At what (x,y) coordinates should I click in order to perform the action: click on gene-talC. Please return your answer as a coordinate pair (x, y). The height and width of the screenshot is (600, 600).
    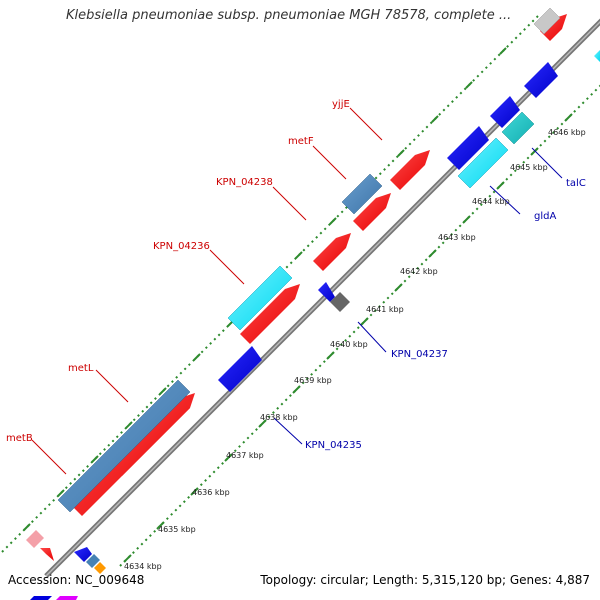
    Looking at the image, I should click on (518, 128).